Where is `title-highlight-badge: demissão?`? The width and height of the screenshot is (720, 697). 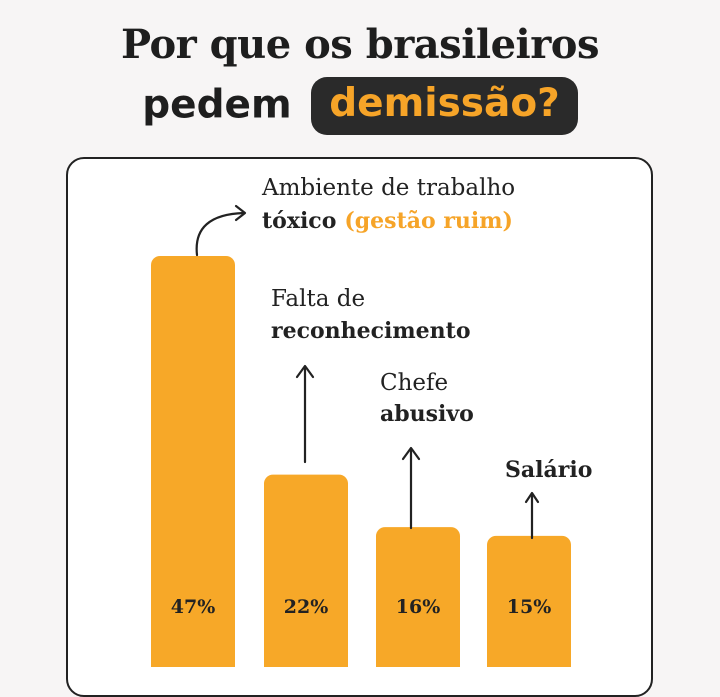 title-highlight-badge: demissão? is located at coordinates (444, 105).